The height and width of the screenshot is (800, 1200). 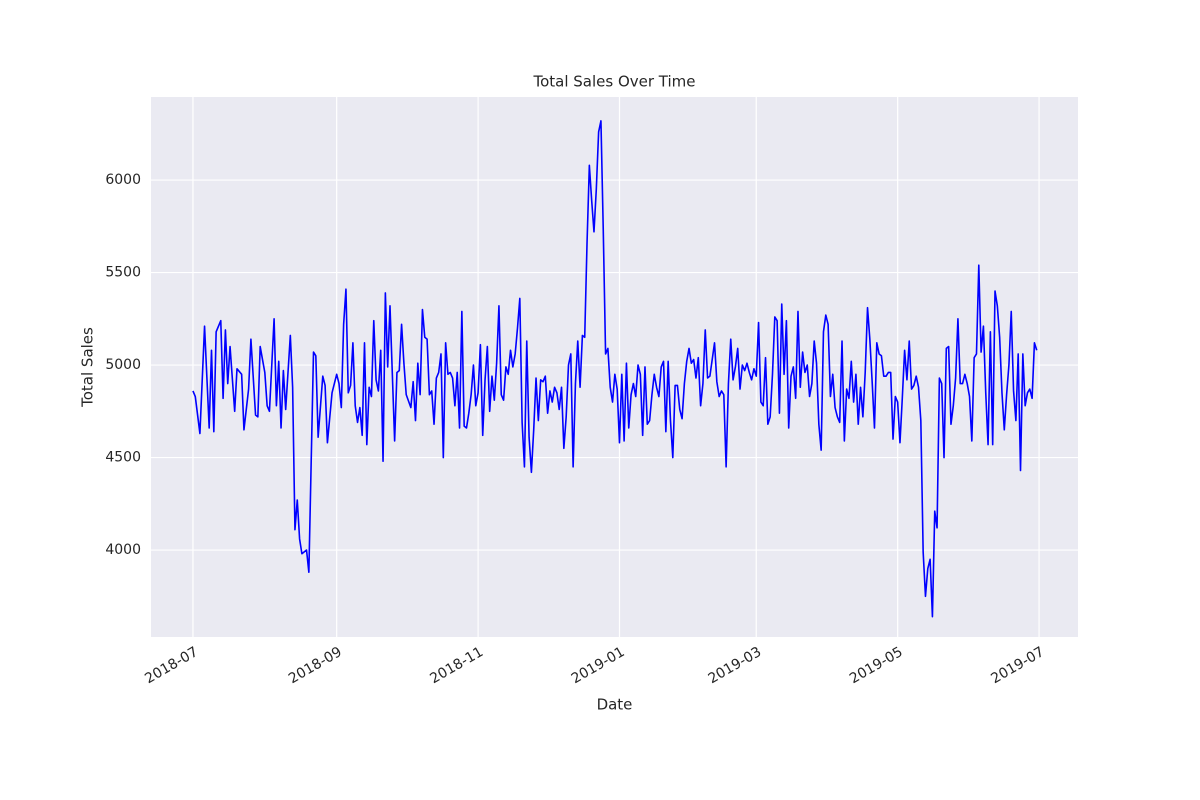 What do you see at coordinates (315, 665) in the screenshot?
I see `x-tick-label: 2018-09` at bounding box center [315, 665].